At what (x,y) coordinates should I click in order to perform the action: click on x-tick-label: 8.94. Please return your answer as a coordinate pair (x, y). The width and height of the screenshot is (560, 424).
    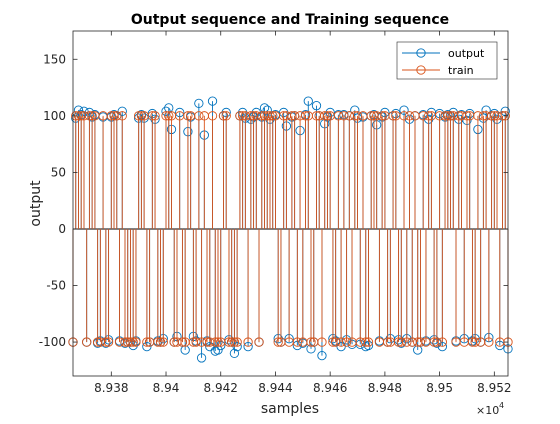
    Looking at the image, I should click on (166, 388).